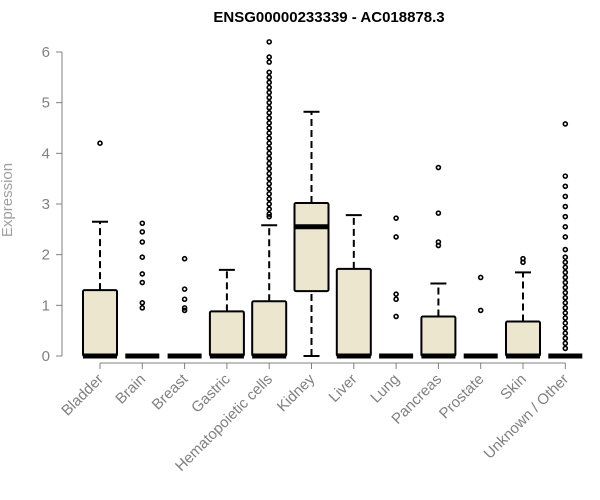 The width and height of the screenshot is (600, 500). What do you see at coordinates (46, 153) in the screenshot?
I see `y-tick-label: 4` at bounding box center [46, 153].